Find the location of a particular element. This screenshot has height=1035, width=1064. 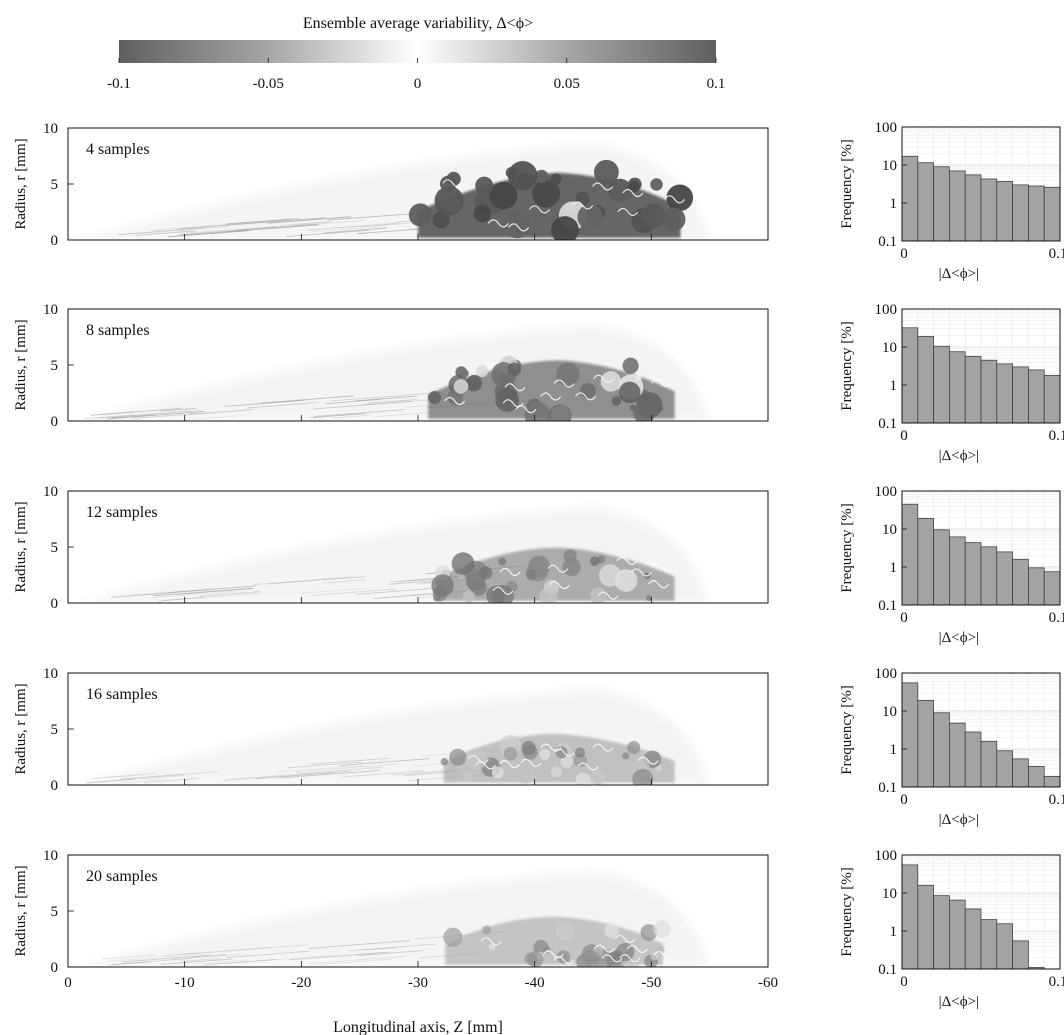

histogram-x-tick-label: 0.1 is located at coordinates (1056, 254).